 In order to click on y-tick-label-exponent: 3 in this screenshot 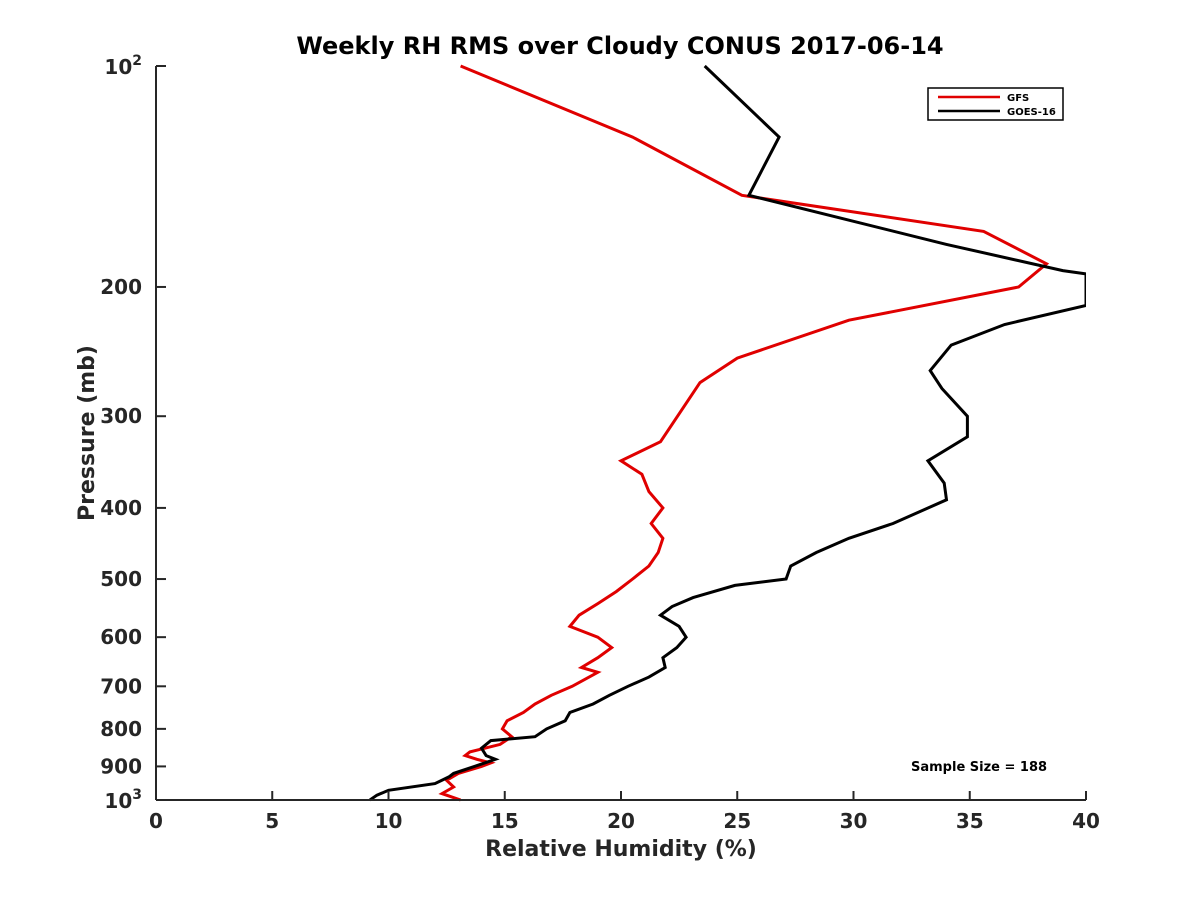, I will do `click(137, 795)`.